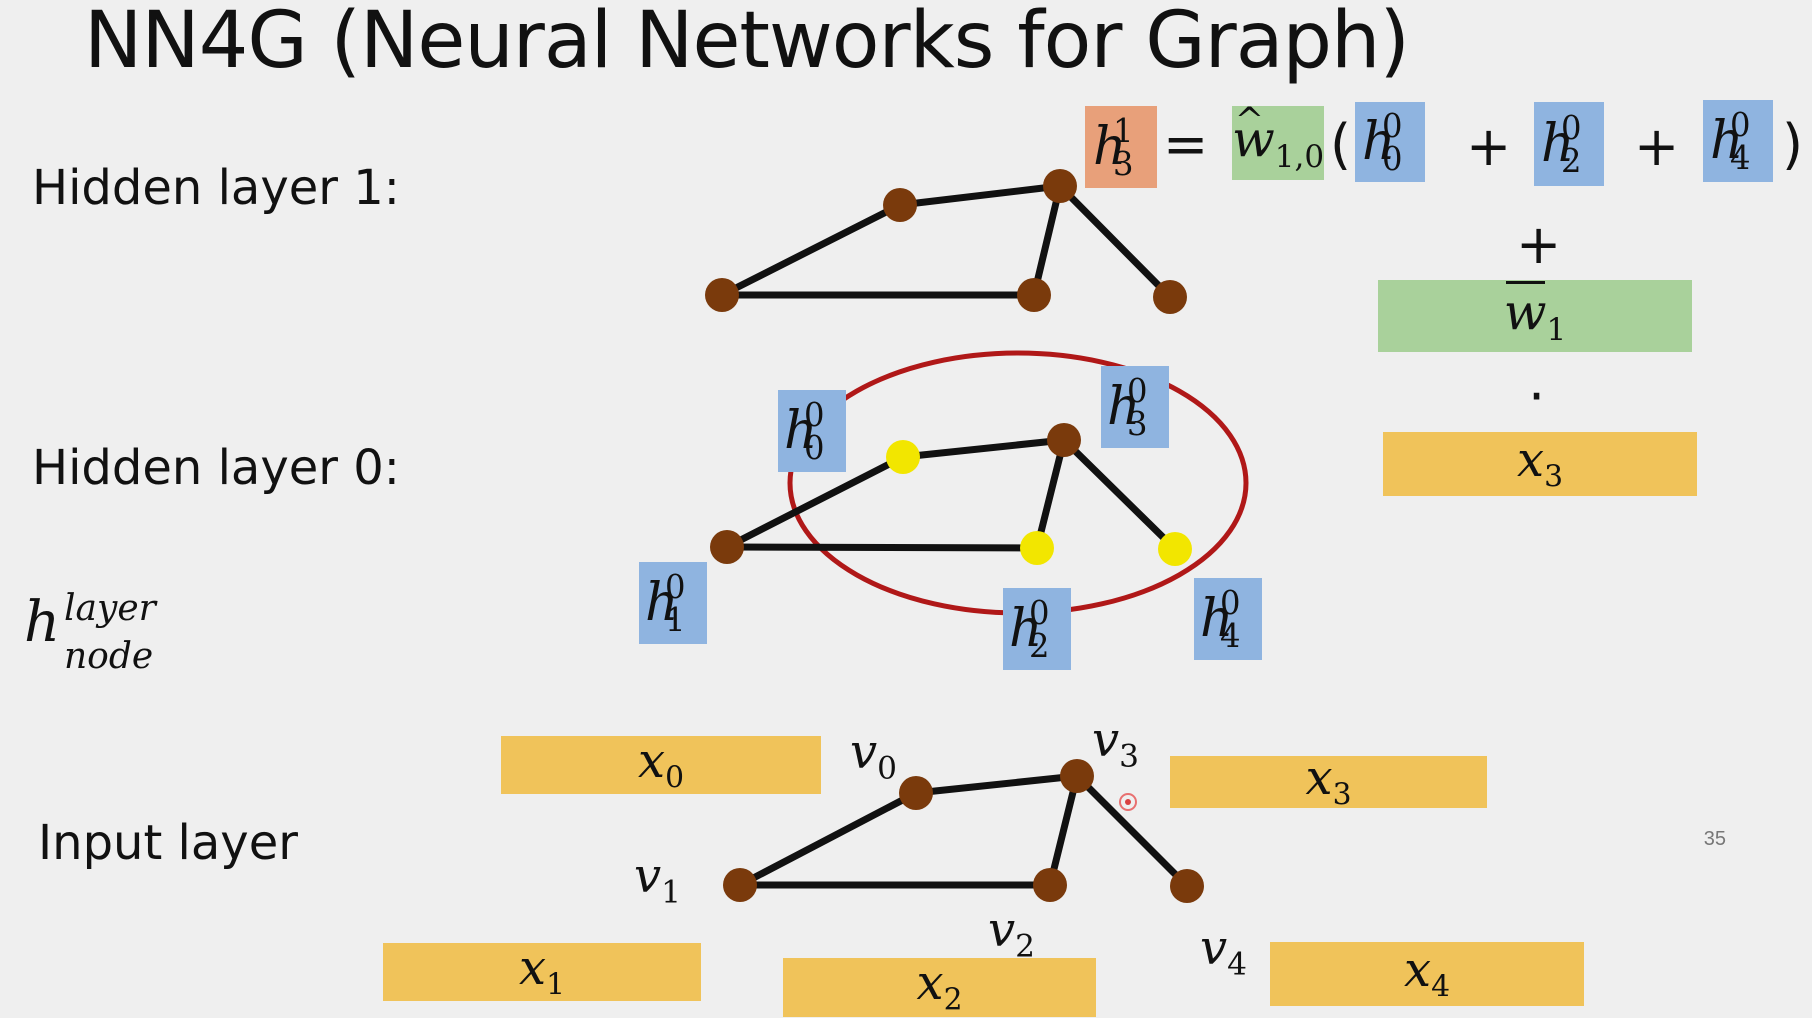  What do you see at coordinates (1657, 146) in the screenshot?
I see `eq-plus-2: +` at bounding box center [1657, 146].